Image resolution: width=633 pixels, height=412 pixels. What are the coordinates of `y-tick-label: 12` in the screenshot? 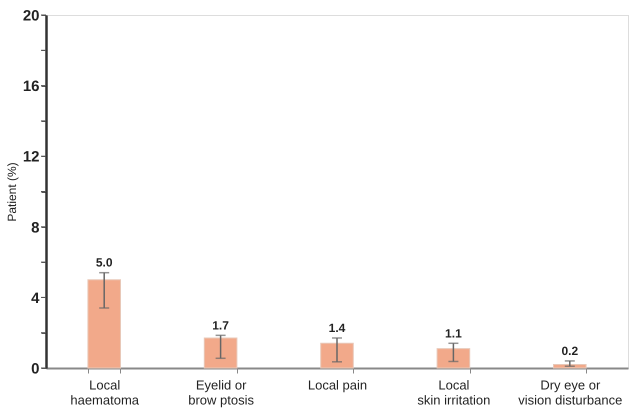 It's located at (31, 157).